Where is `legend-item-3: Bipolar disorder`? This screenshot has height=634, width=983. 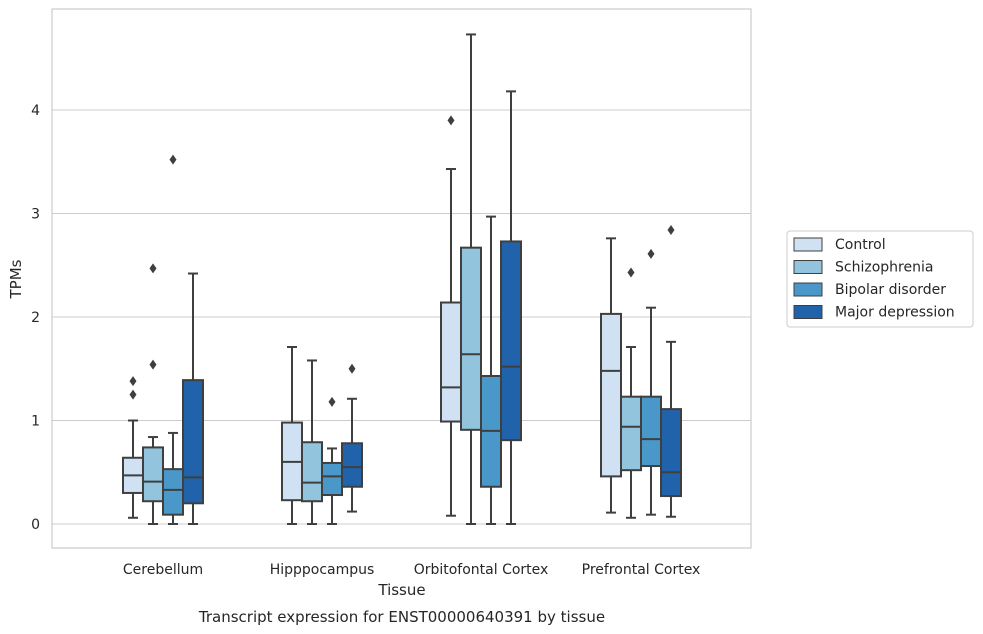 legend-item-3: Bipolar disorder is located at coordinates (869, 290).